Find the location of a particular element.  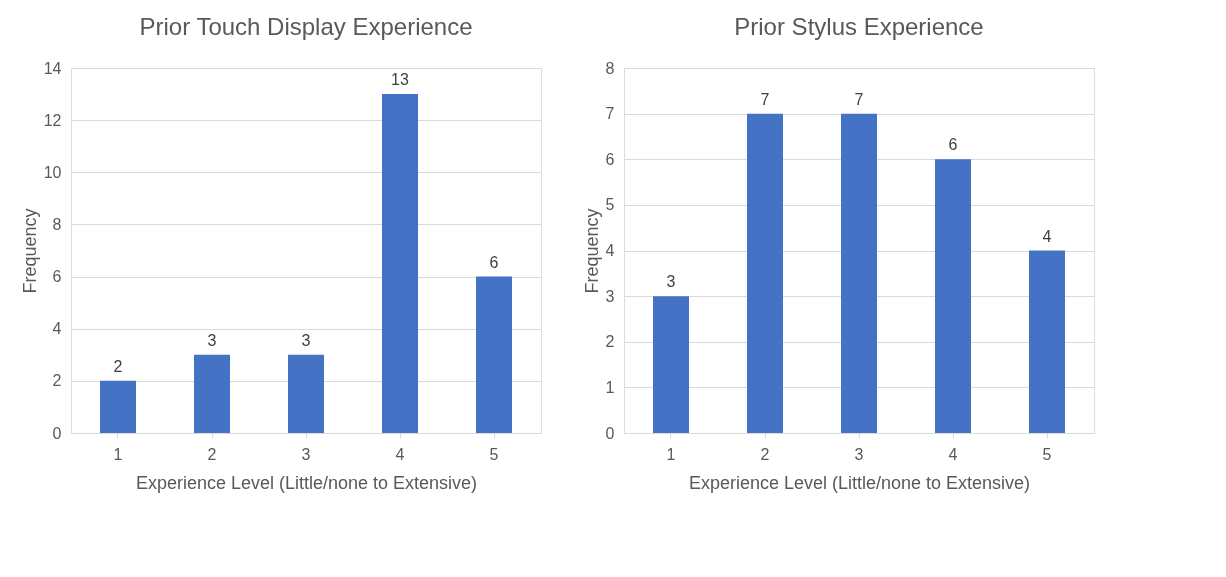

y-tick-label: 3 is located at coordinates (610, 296).